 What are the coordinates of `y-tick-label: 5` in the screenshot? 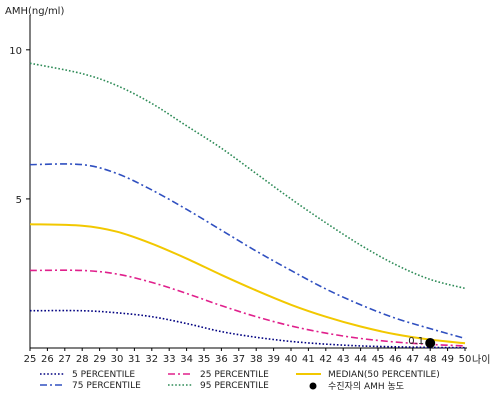 It's located at (19, 200).